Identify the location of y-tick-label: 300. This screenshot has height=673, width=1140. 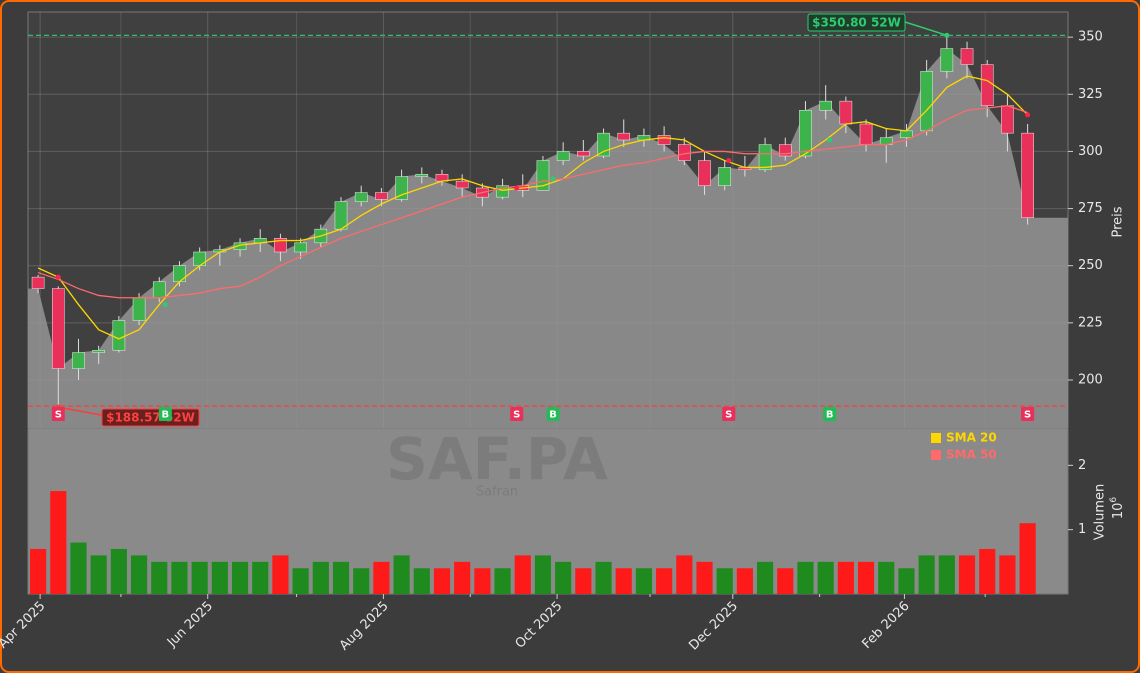
(1090, 151).